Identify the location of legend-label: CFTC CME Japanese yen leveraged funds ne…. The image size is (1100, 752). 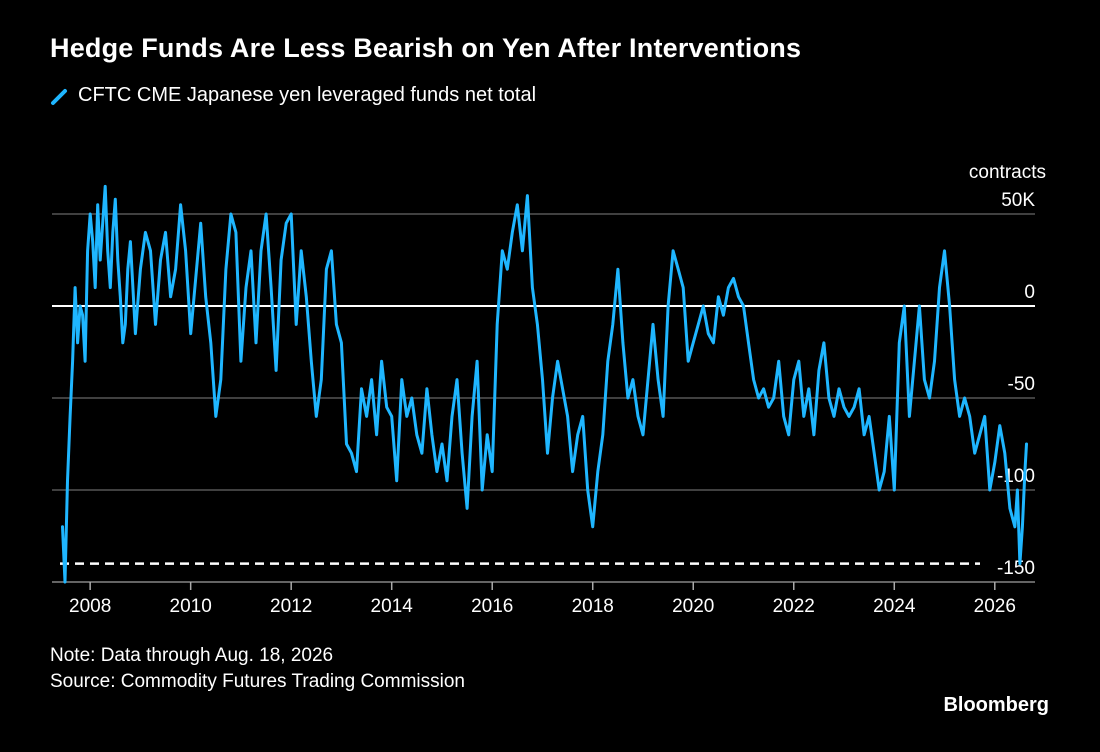
(307, 95).